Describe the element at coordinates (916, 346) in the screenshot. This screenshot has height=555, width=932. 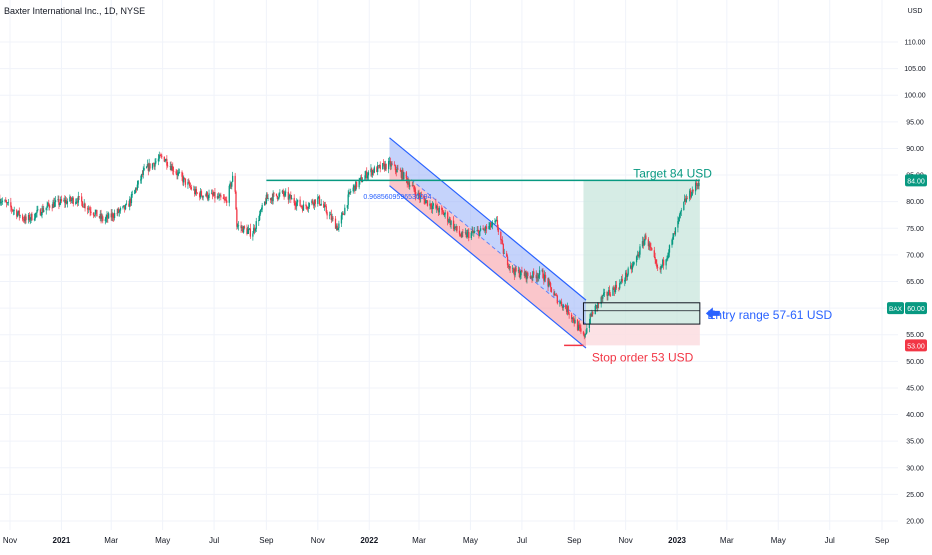
I see `price-badge-text: 53.00` at that location.